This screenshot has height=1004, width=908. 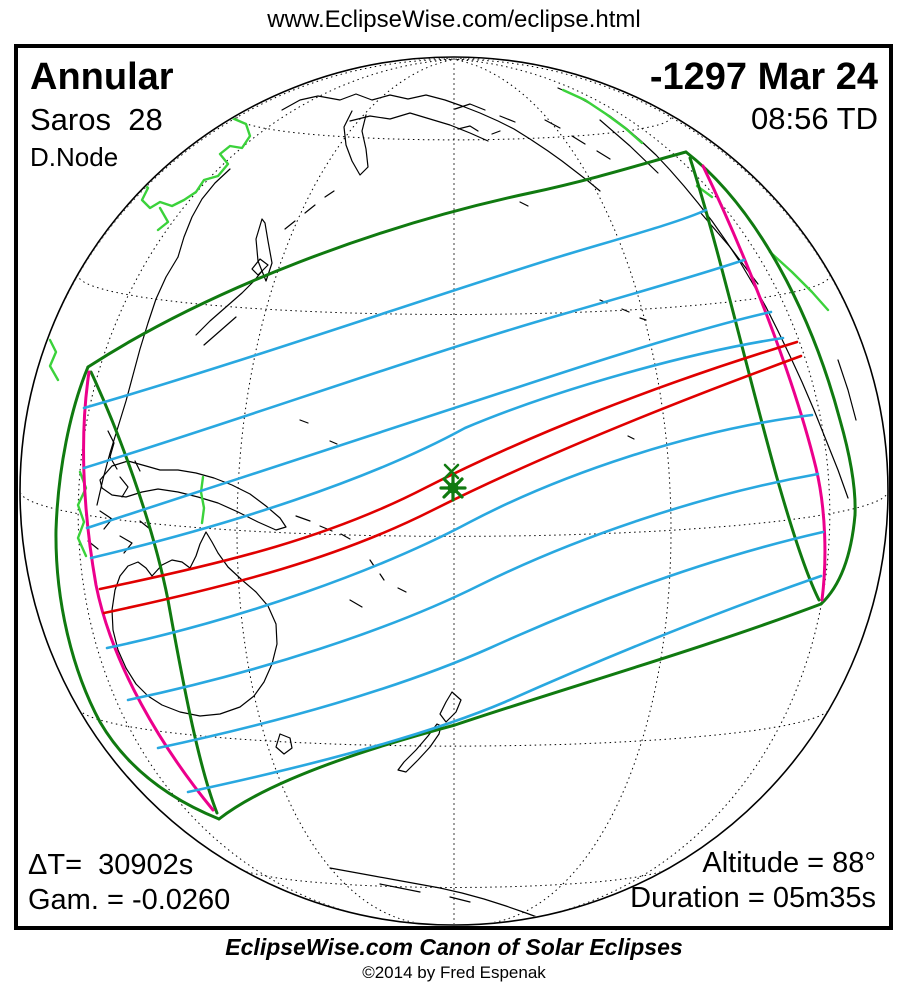 I want to click on delta-t-label: ΔT= 30902s, so click(x=111, y=865).